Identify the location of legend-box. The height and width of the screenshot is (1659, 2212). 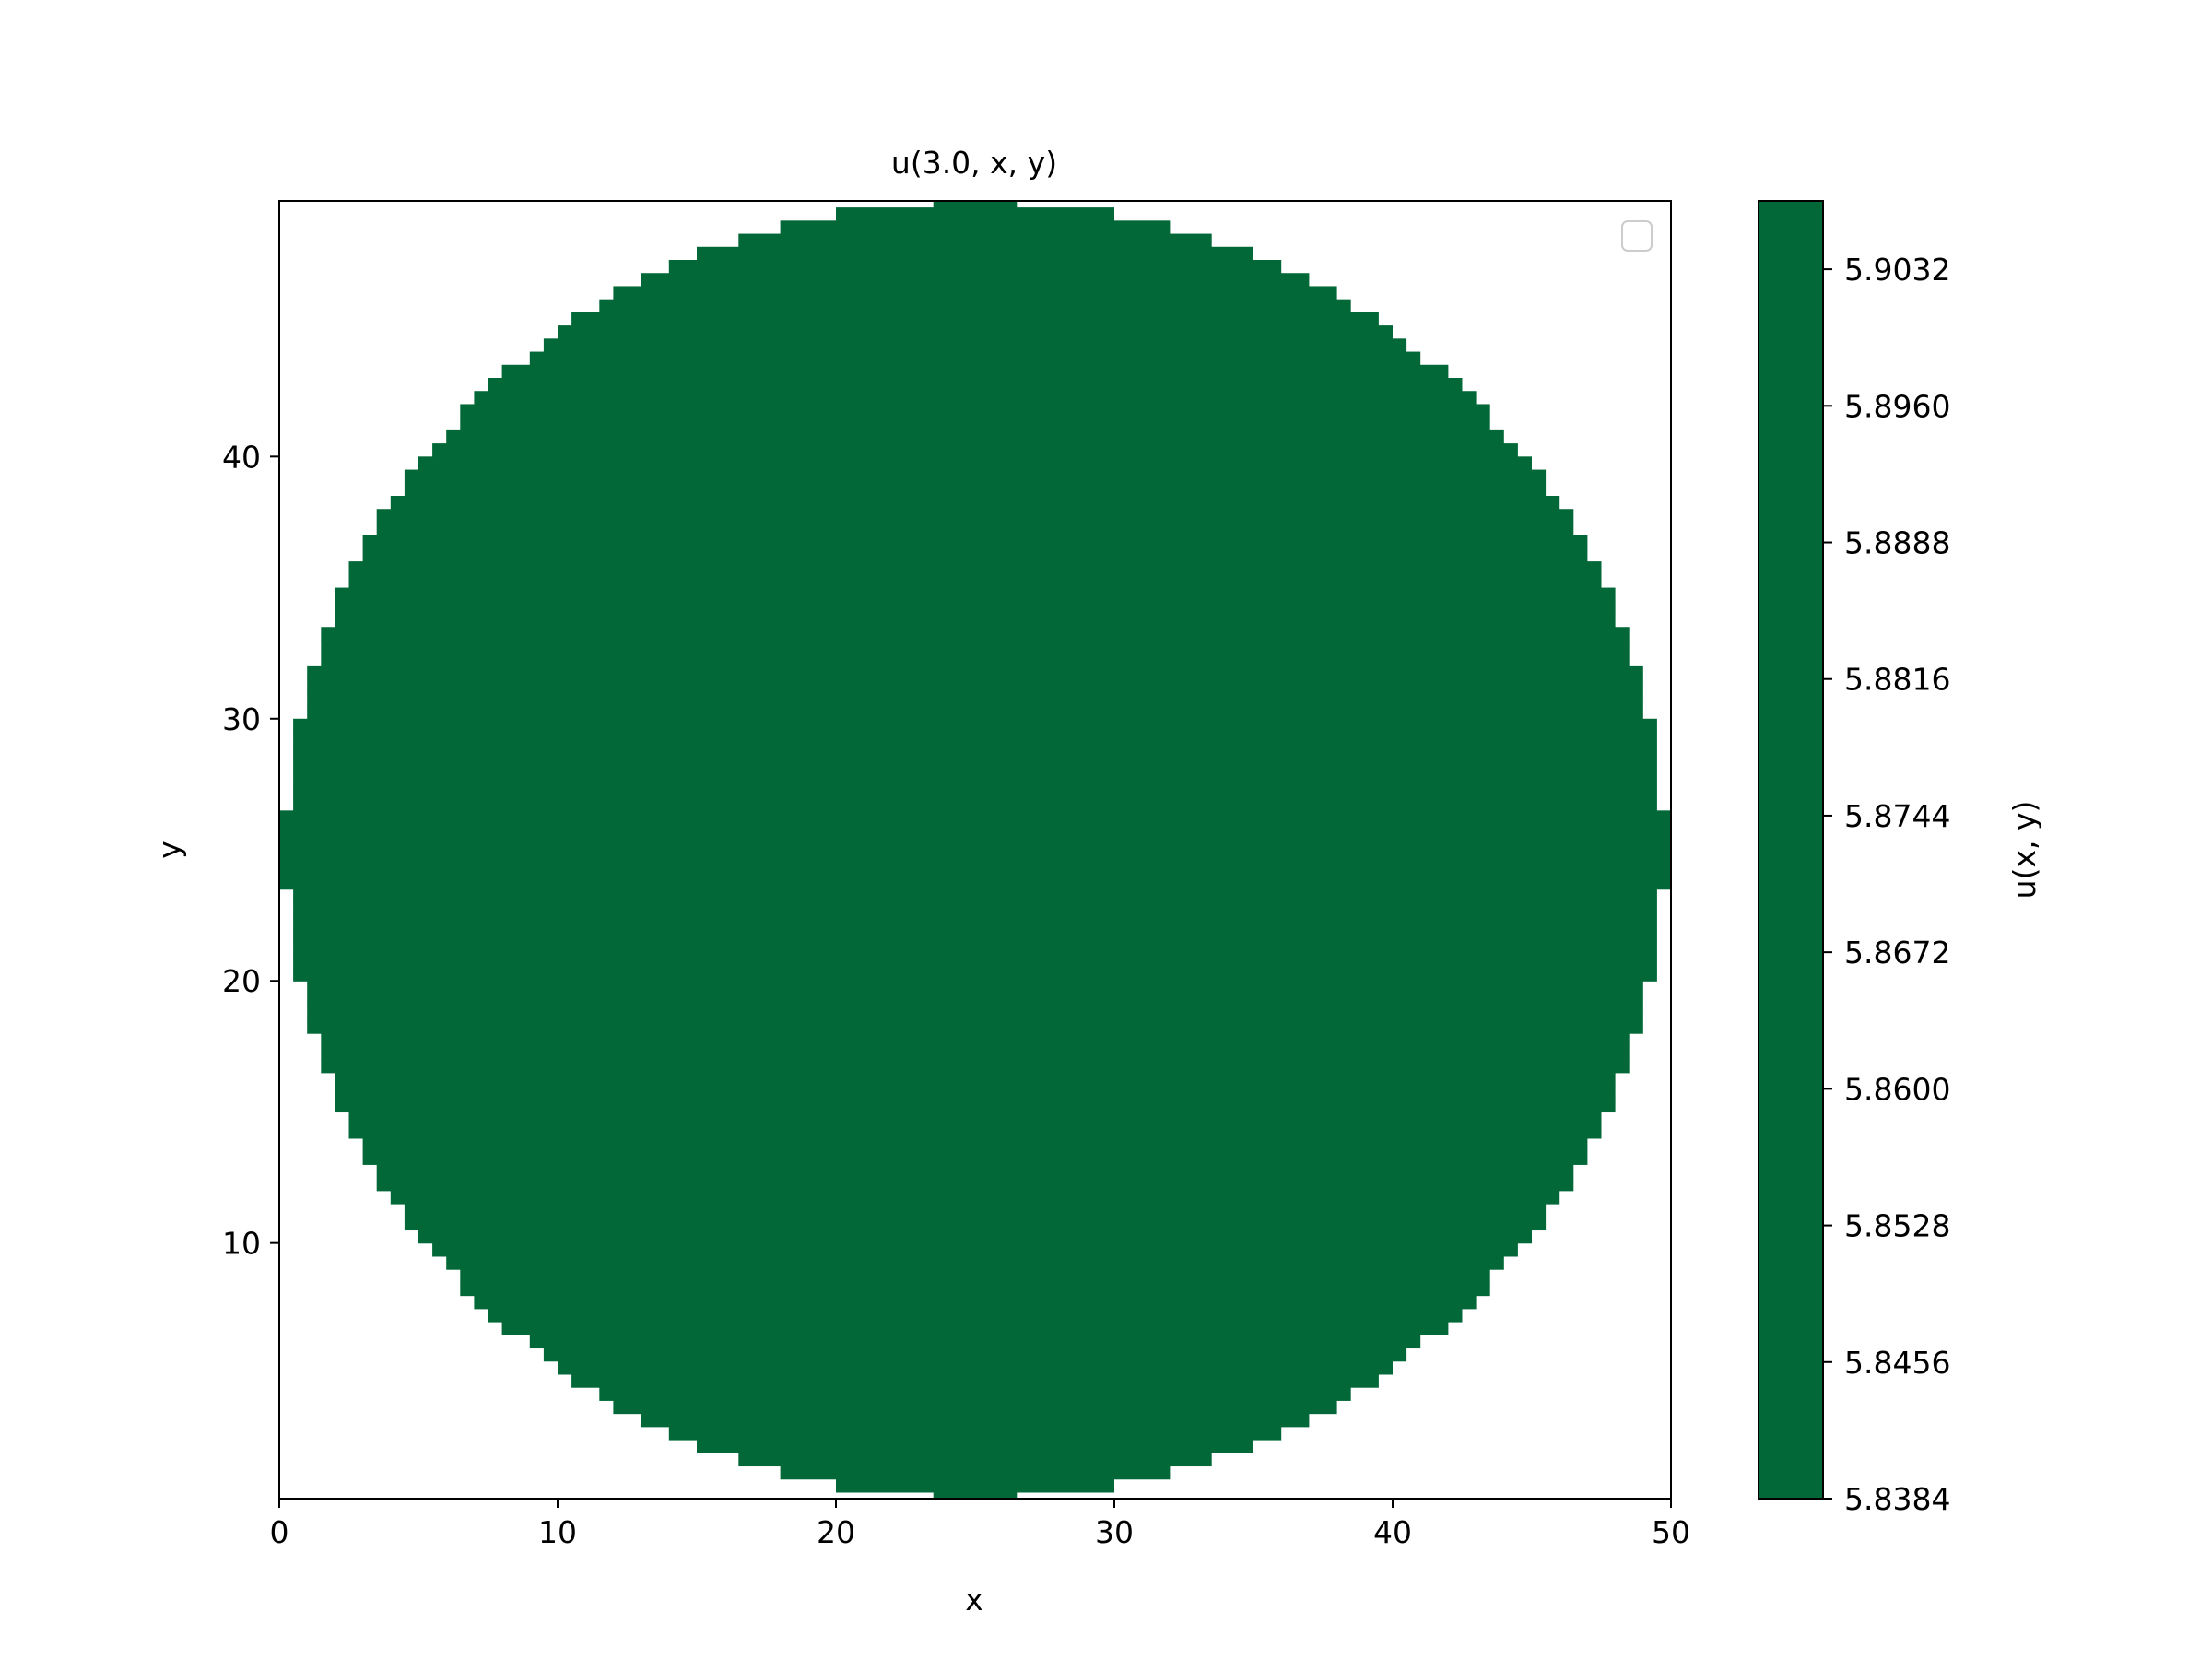
(1637, 236).